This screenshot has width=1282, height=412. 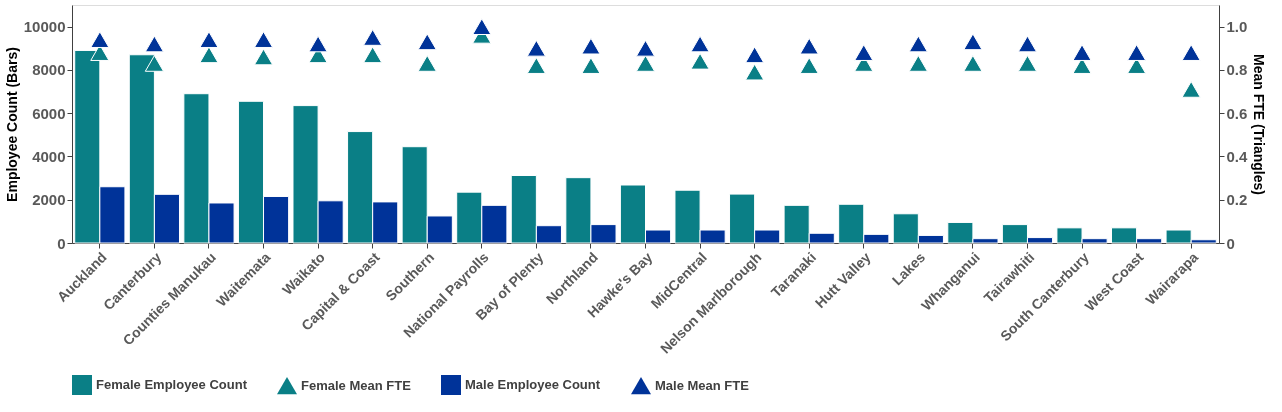 What do you see at coordinates (172, 384) in the screenshot?
I see `legend-label: Female Employee Count` at bounding box center [172, 384].